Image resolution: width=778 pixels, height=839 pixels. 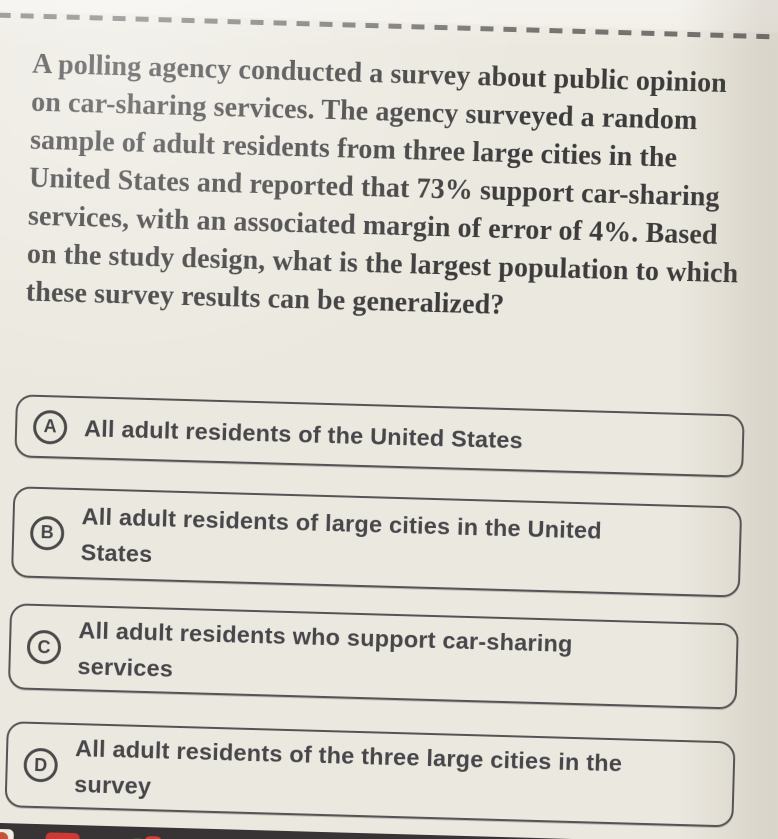 I want to click on option-letter-badge-b: B, so click(x=47, y=533).